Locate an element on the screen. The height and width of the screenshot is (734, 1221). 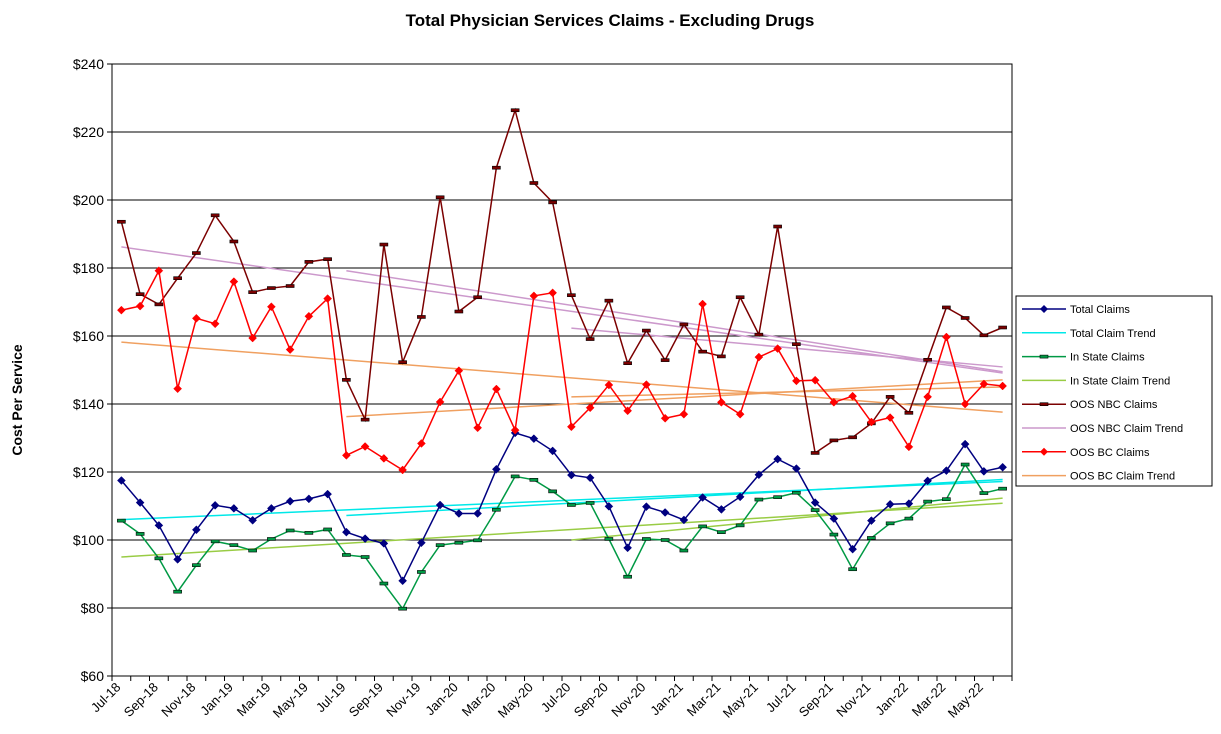
x-tick-label: Sep-20 is located at coordinates (591, 700).